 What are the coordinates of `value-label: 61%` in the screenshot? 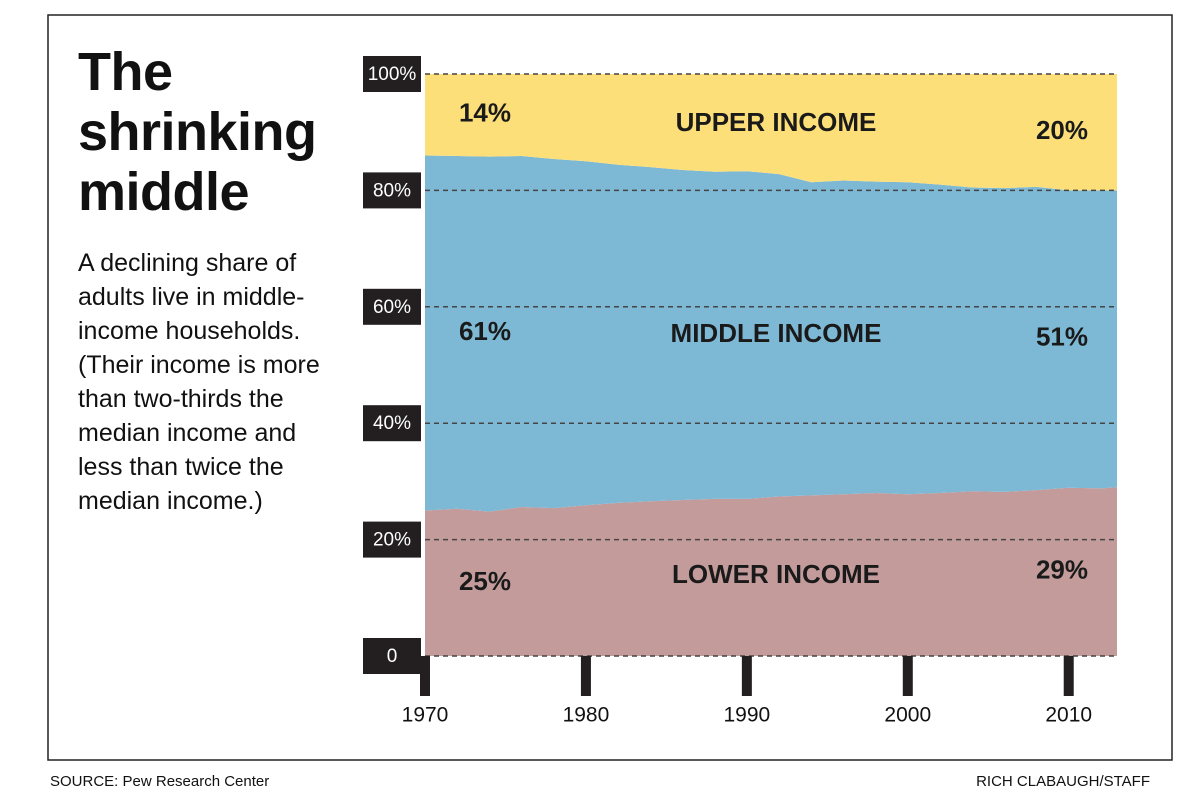 It's located at (485, 331).